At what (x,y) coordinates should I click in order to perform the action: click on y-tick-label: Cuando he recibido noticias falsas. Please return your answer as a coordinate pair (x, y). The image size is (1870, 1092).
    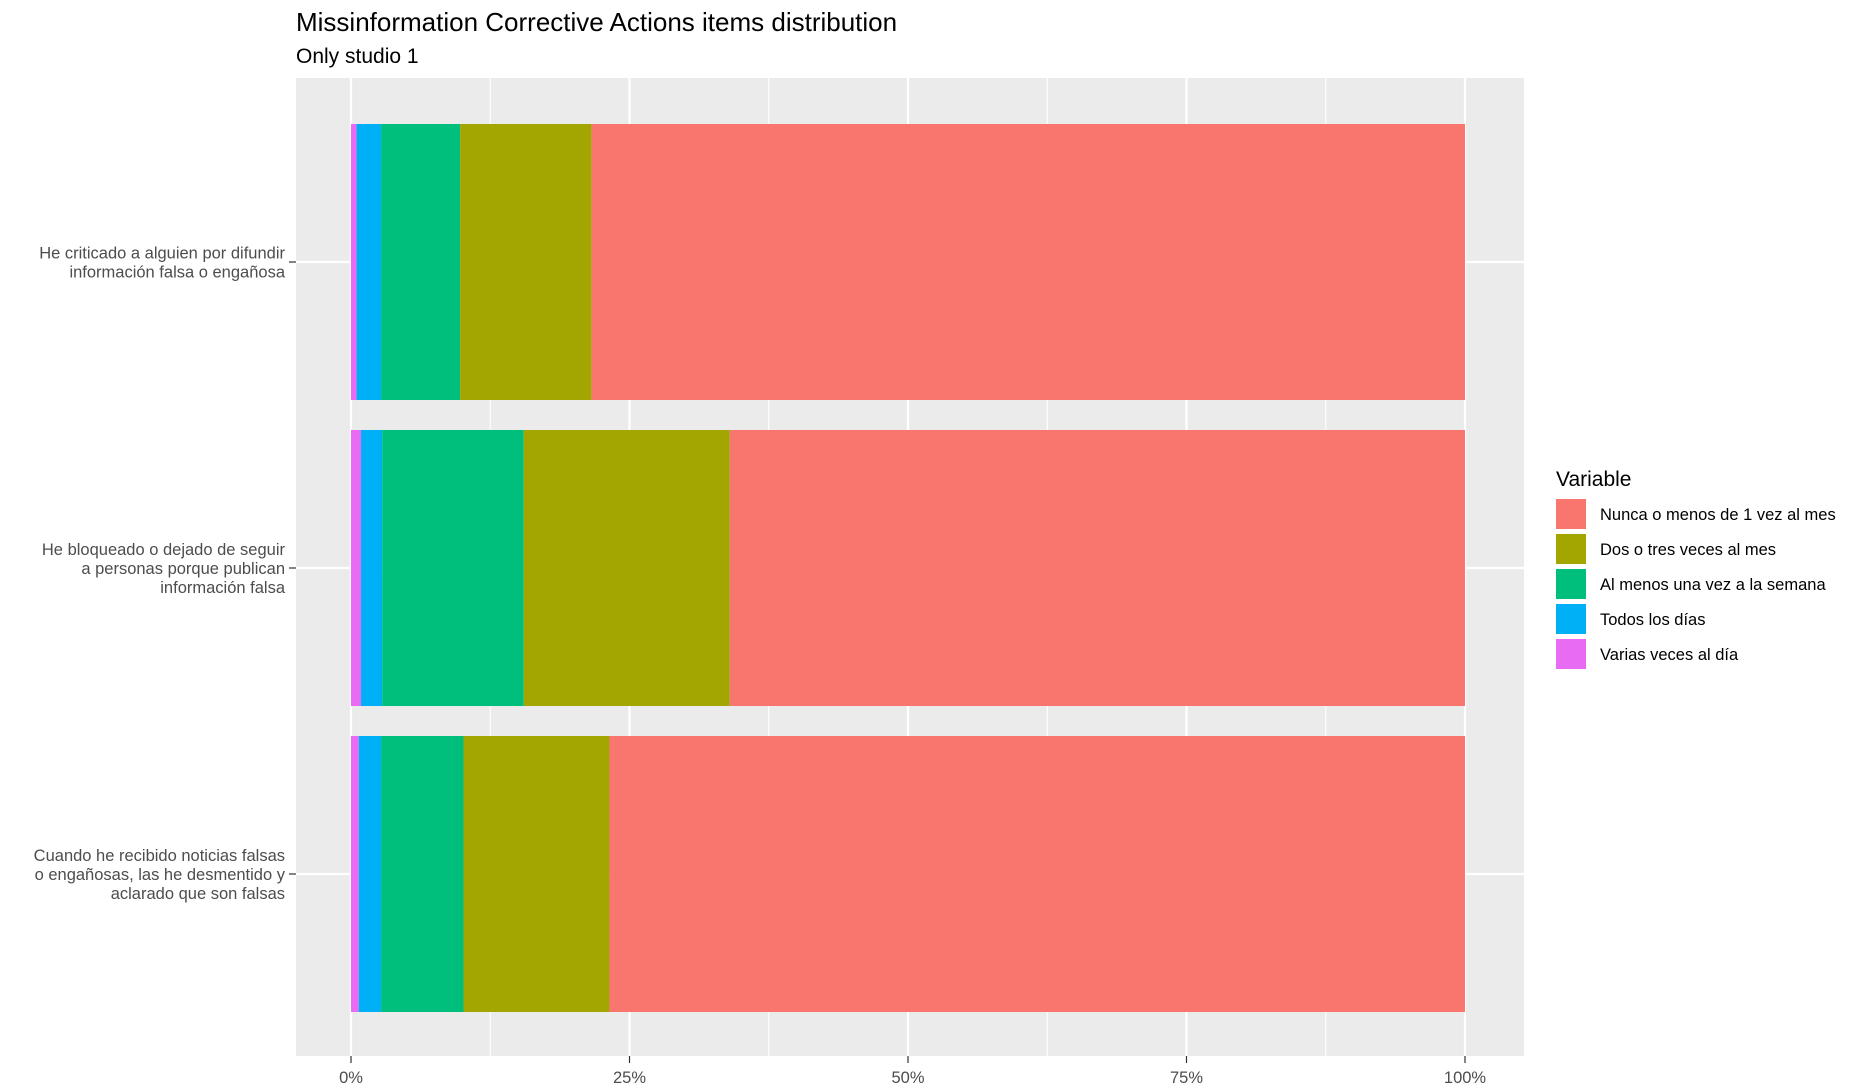
    Looking at the image, I should click on (159, 856).